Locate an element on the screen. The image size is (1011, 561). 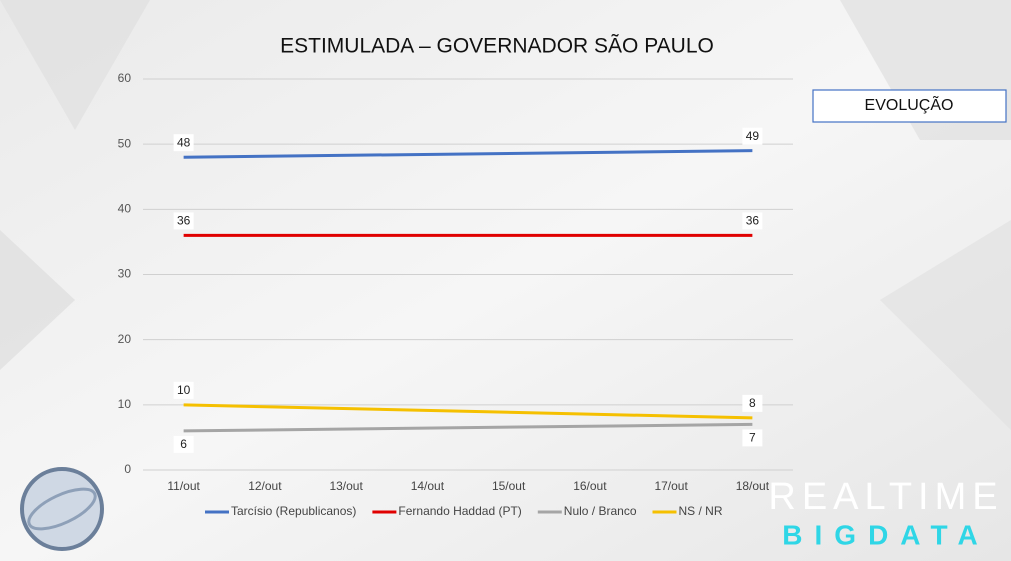
x-tick-label: 12/out is located at coordinates (265, 486).